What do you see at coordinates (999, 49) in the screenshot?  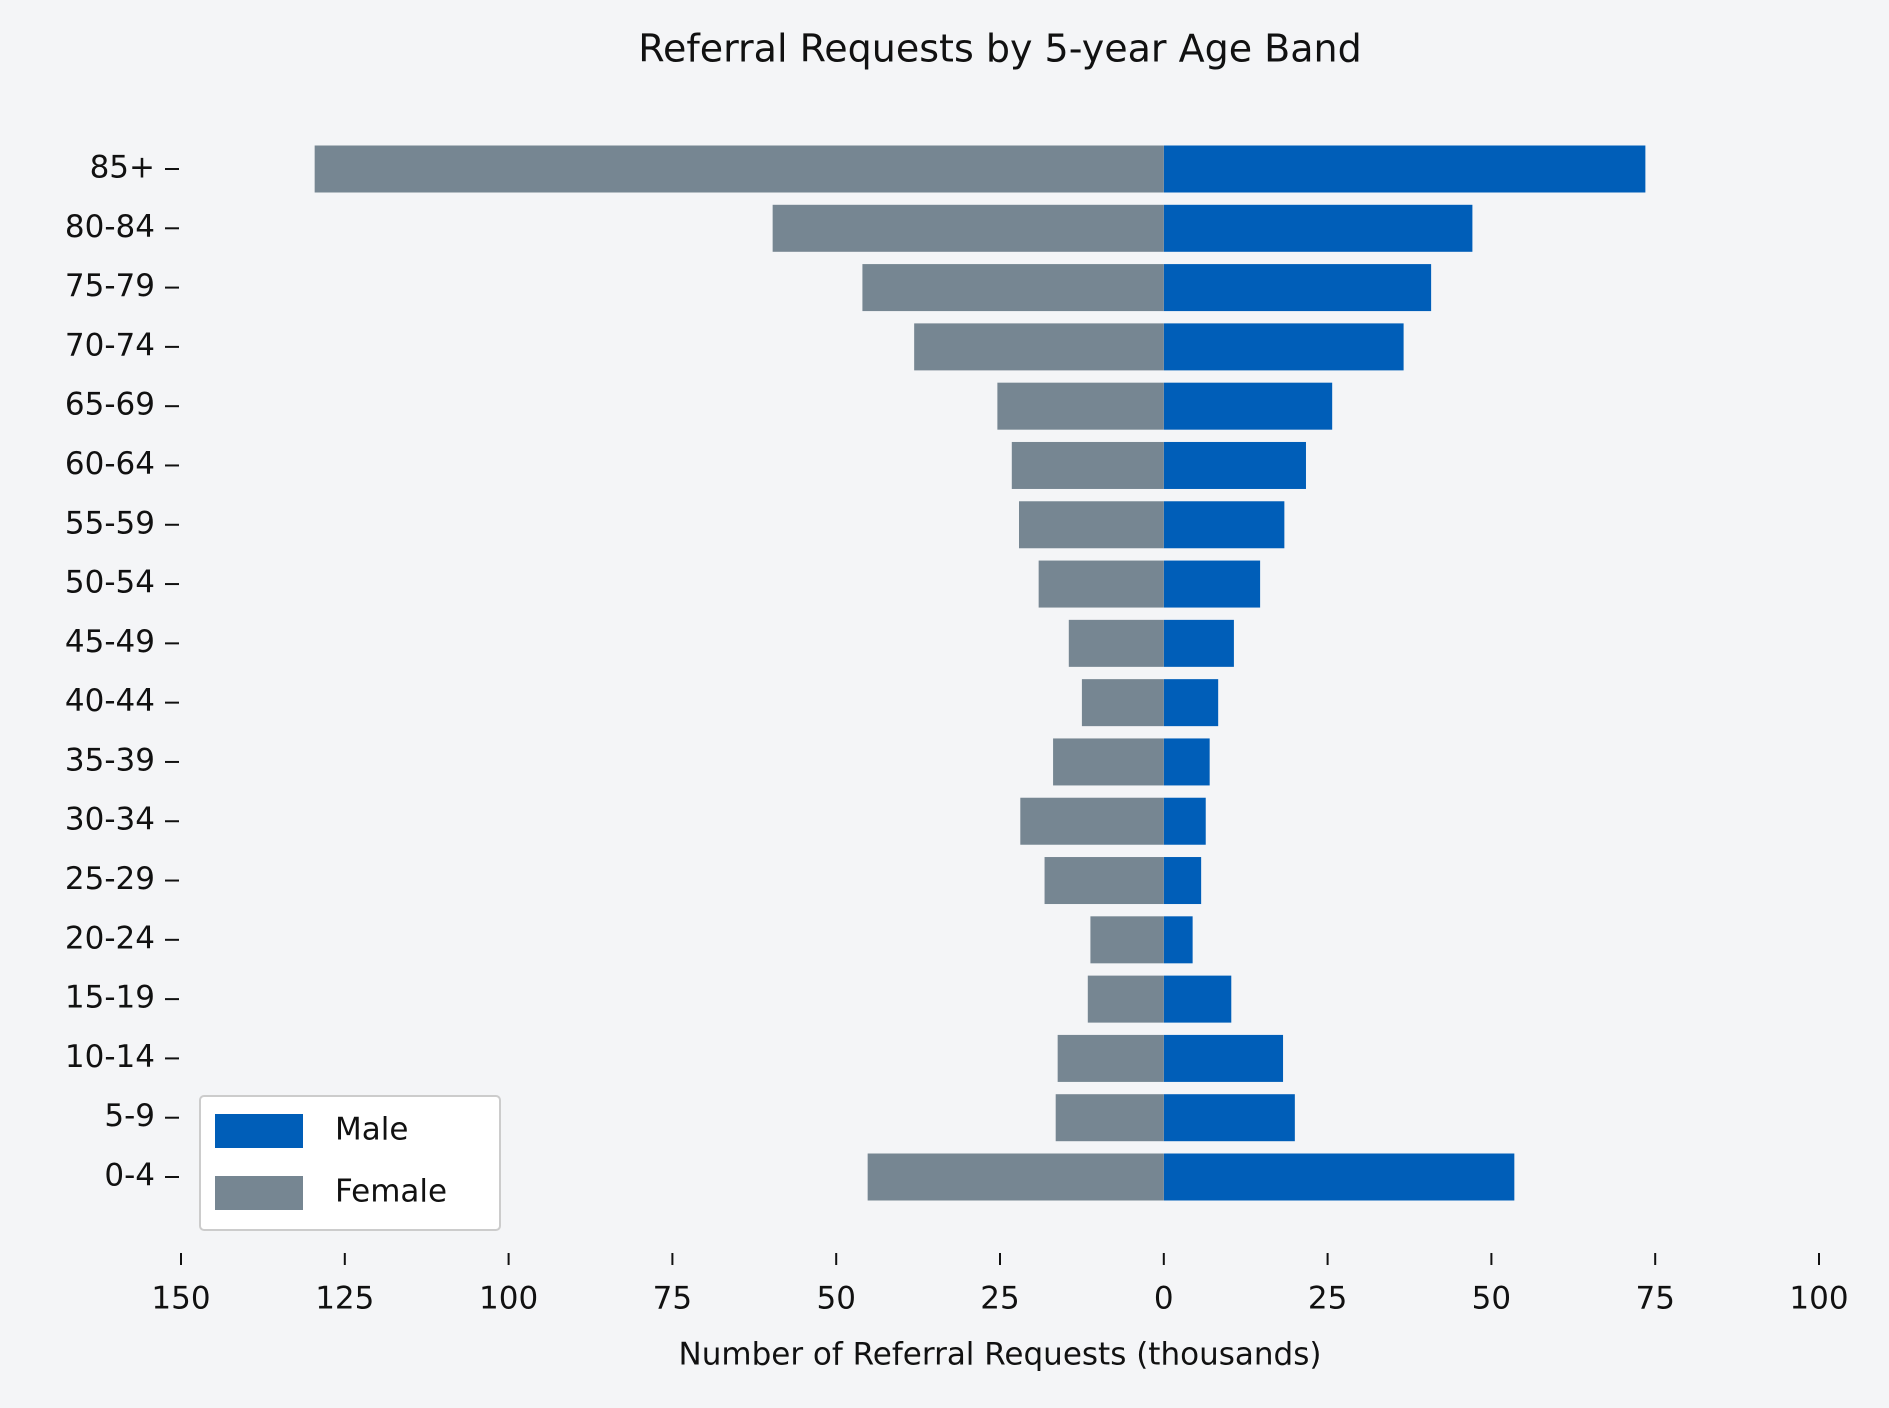 I see `chart-title: Referral Requests by 5-year Age Band` at bounding box center [999, 49].